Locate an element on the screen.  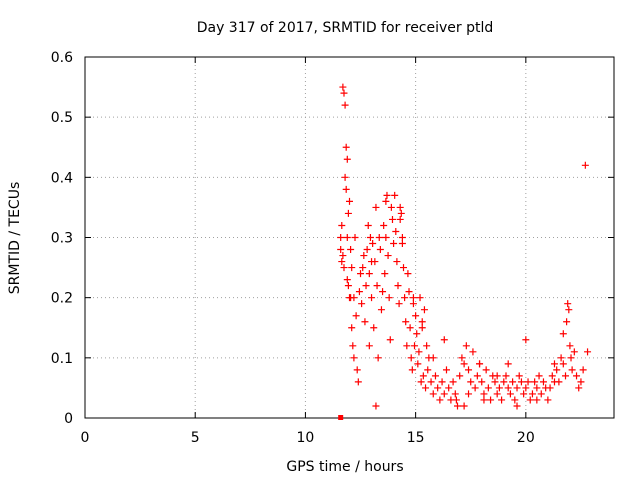
x-axis-label: GPS time / hours is located at coordinates (344, 467).